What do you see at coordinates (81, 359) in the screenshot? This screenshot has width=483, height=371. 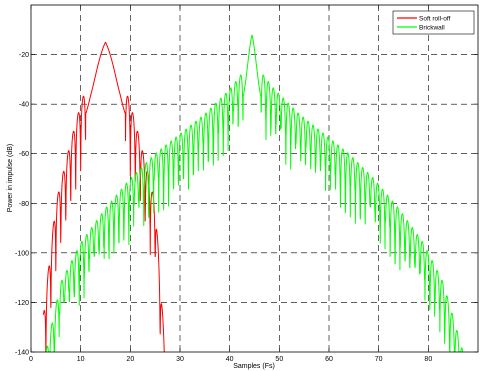 I see `x-tick-label: 10` at bounding box center [81, 359].